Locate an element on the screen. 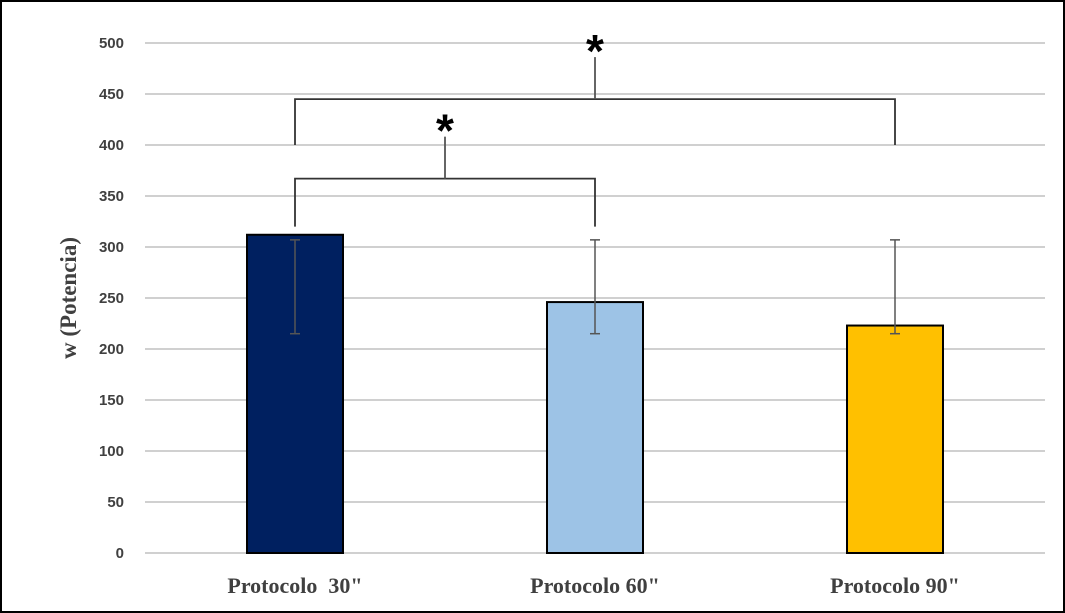 This screenshot has width=1065, height=613. x-tick-1: Protocolo 30" is located at coordinates (294, 585).